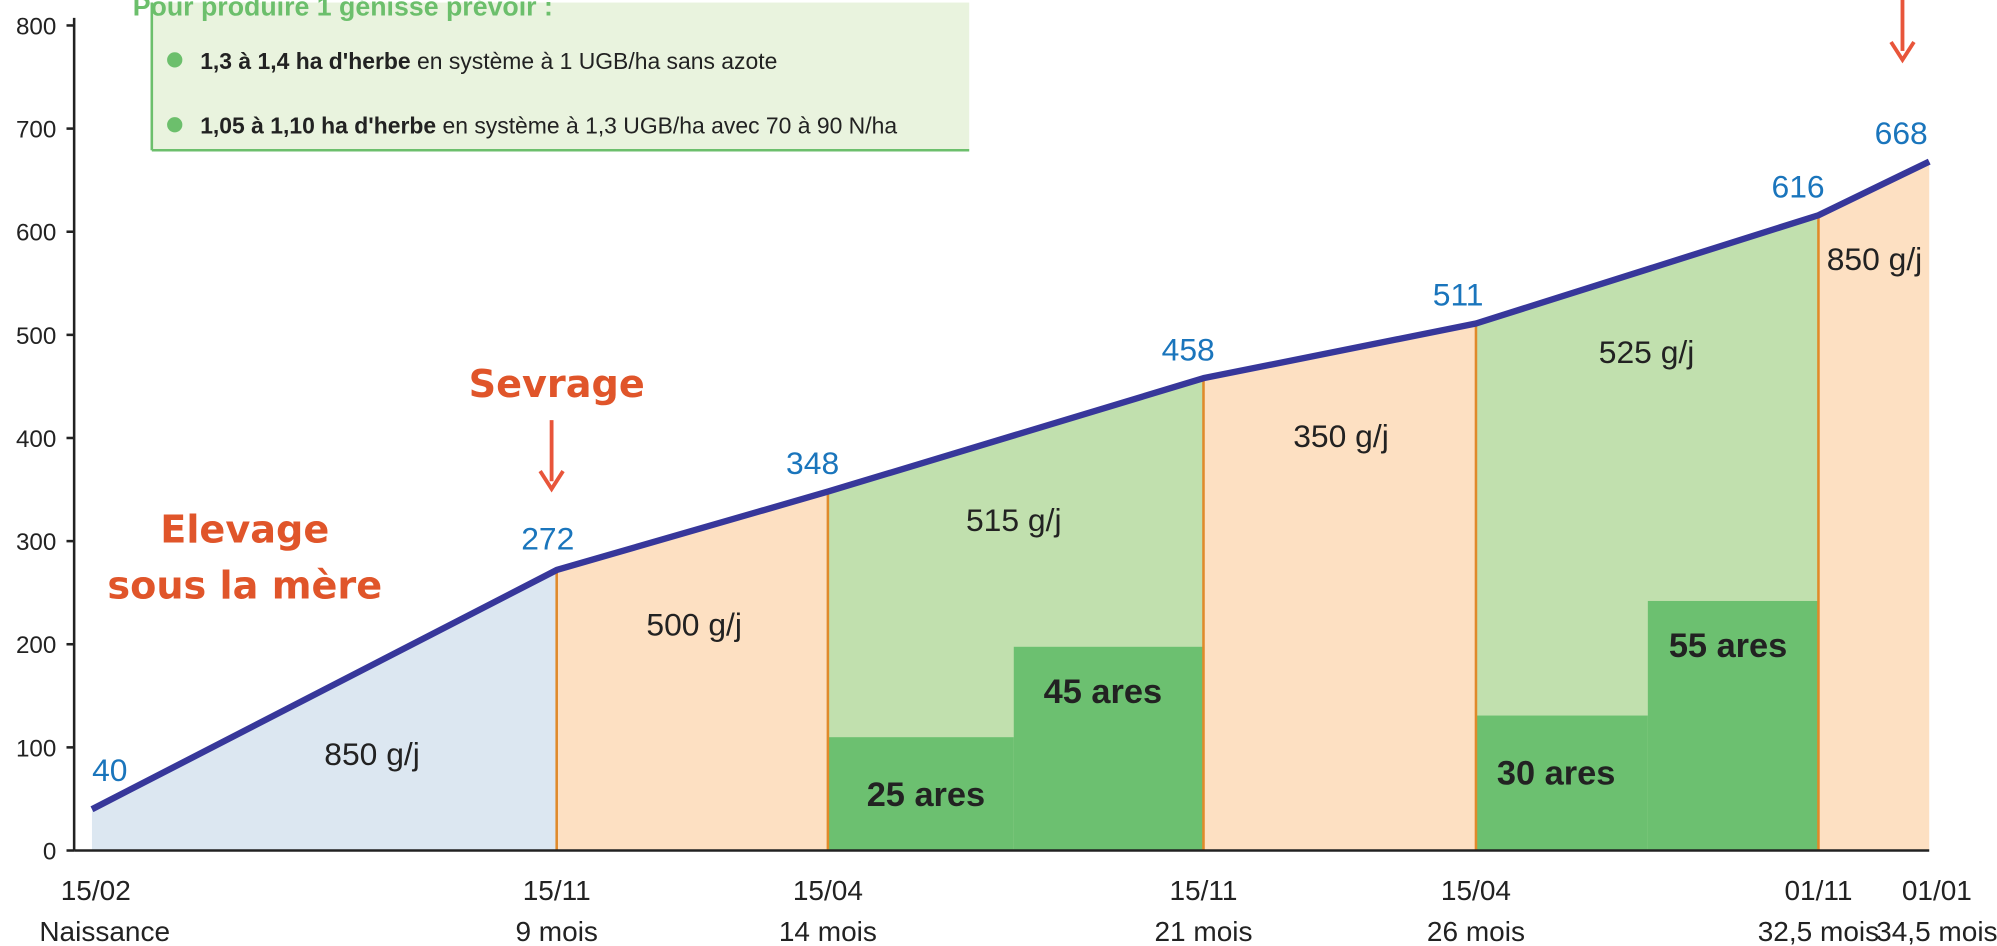 The height and width of the screenshot is (946, 1997). Describe the element at coordinates (36, 130) in the screenshot. I see `y-tick-label: 700` at that location.